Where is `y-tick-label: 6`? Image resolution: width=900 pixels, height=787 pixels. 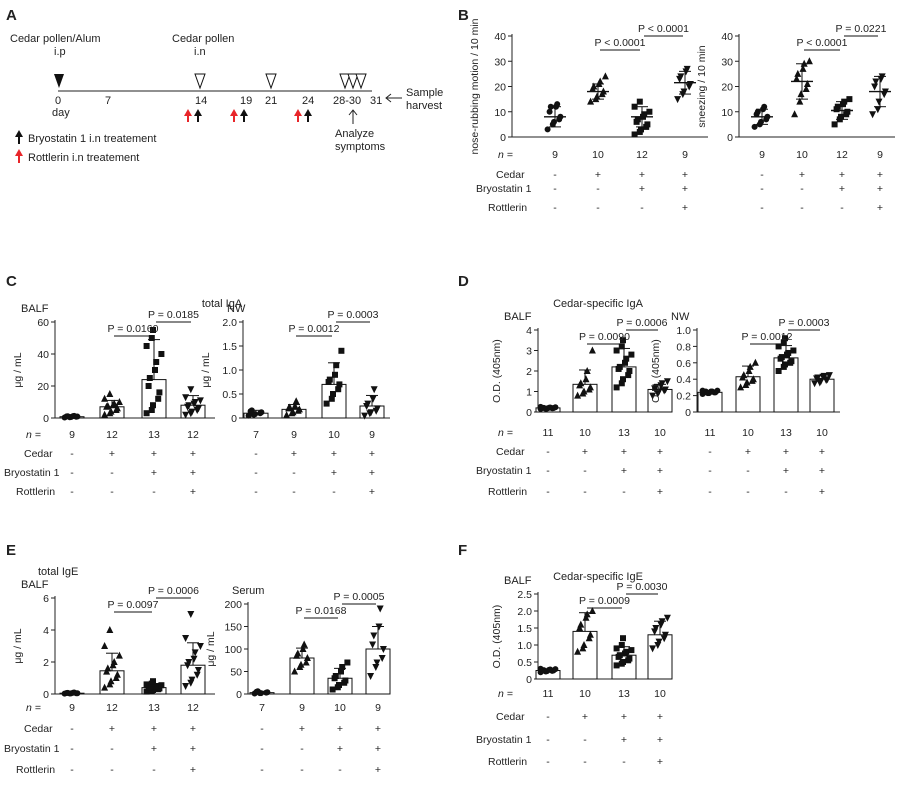
y-tick-label: 6 is located at coordinates (46, 599).